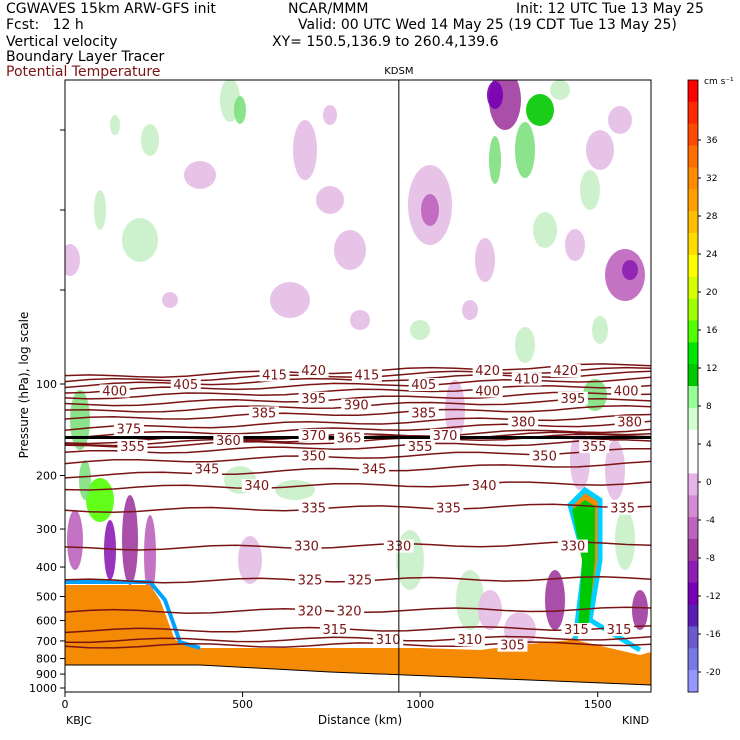 This screenshot has width=740, height=740. What do you see at coordinates (710, 521) in the screenshot?
I see `colorbar-tick-label: -4` at bounding box center [710, 521].